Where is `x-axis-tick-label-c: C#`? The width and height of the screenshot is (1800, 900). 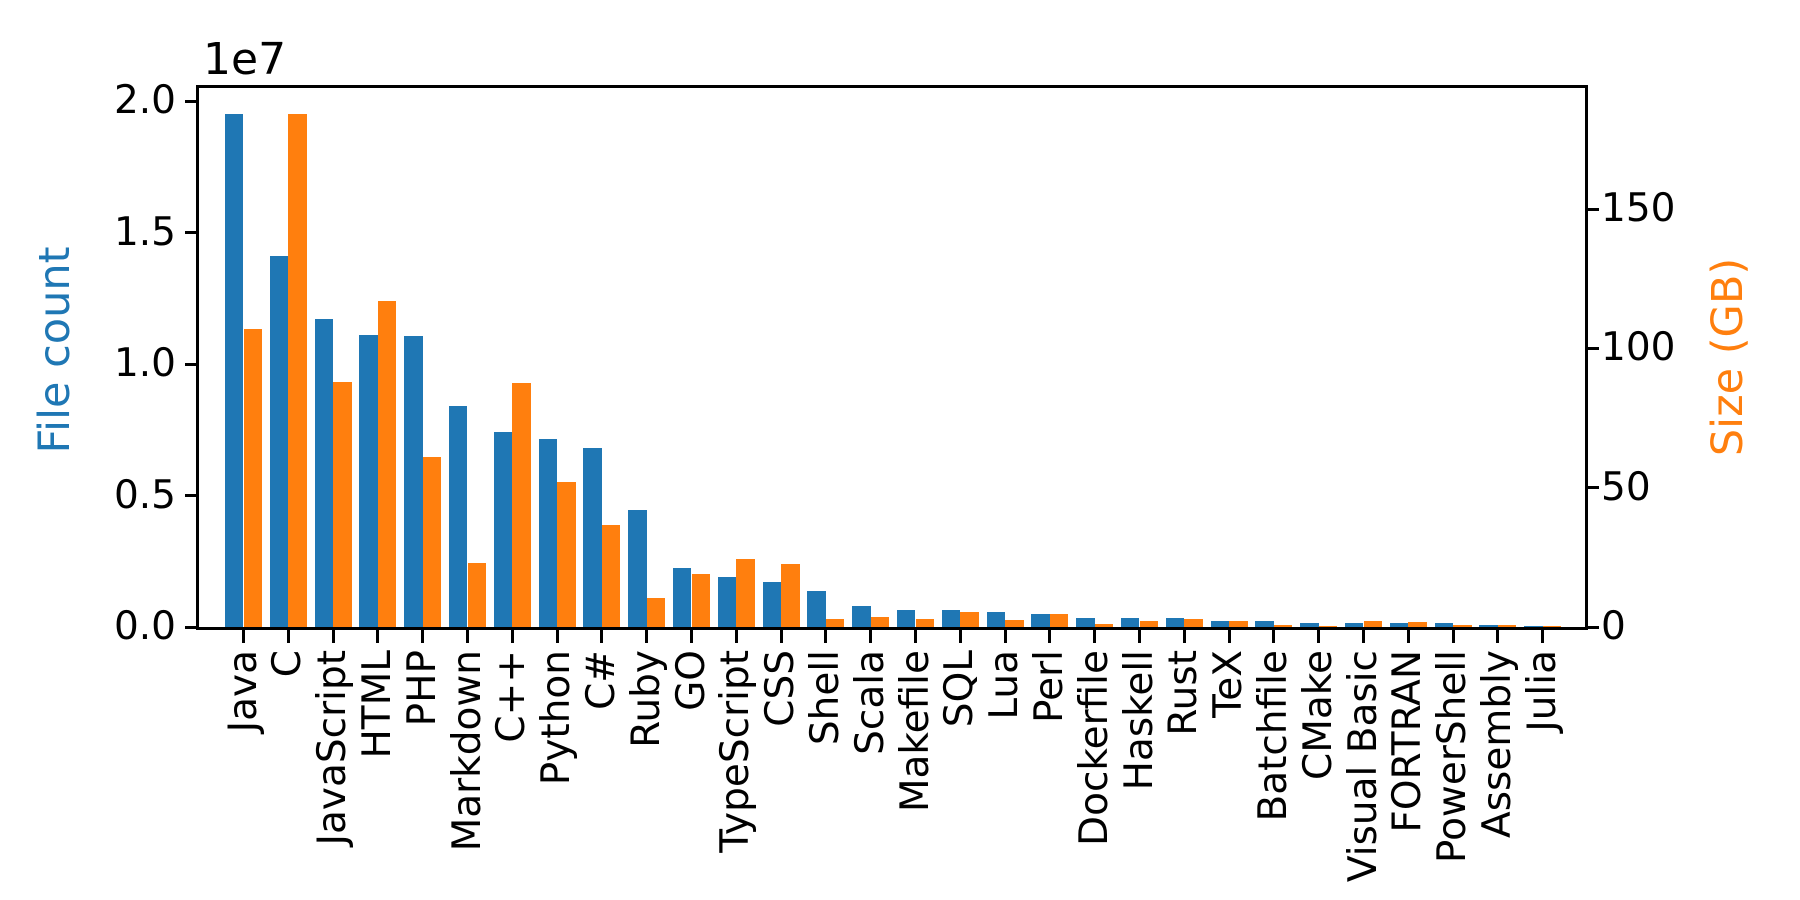 x-axis-tick-label-c: C# is located at coordinates (601, 680).